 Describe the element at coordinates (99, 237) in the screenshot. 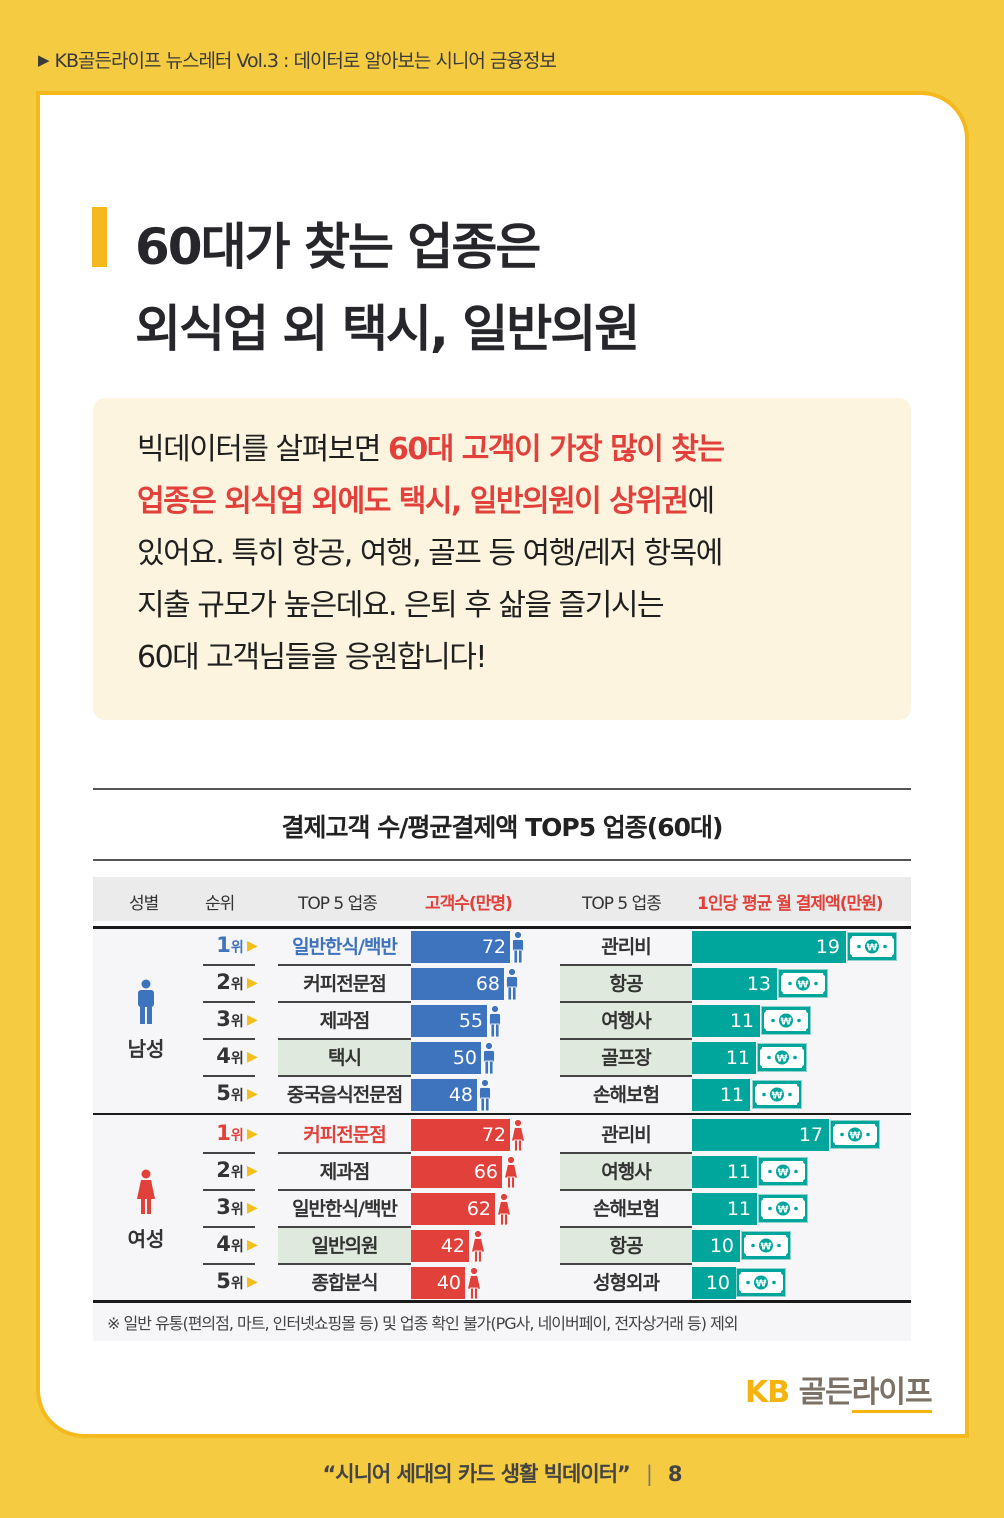

I see `title-accent-bar` at that location.